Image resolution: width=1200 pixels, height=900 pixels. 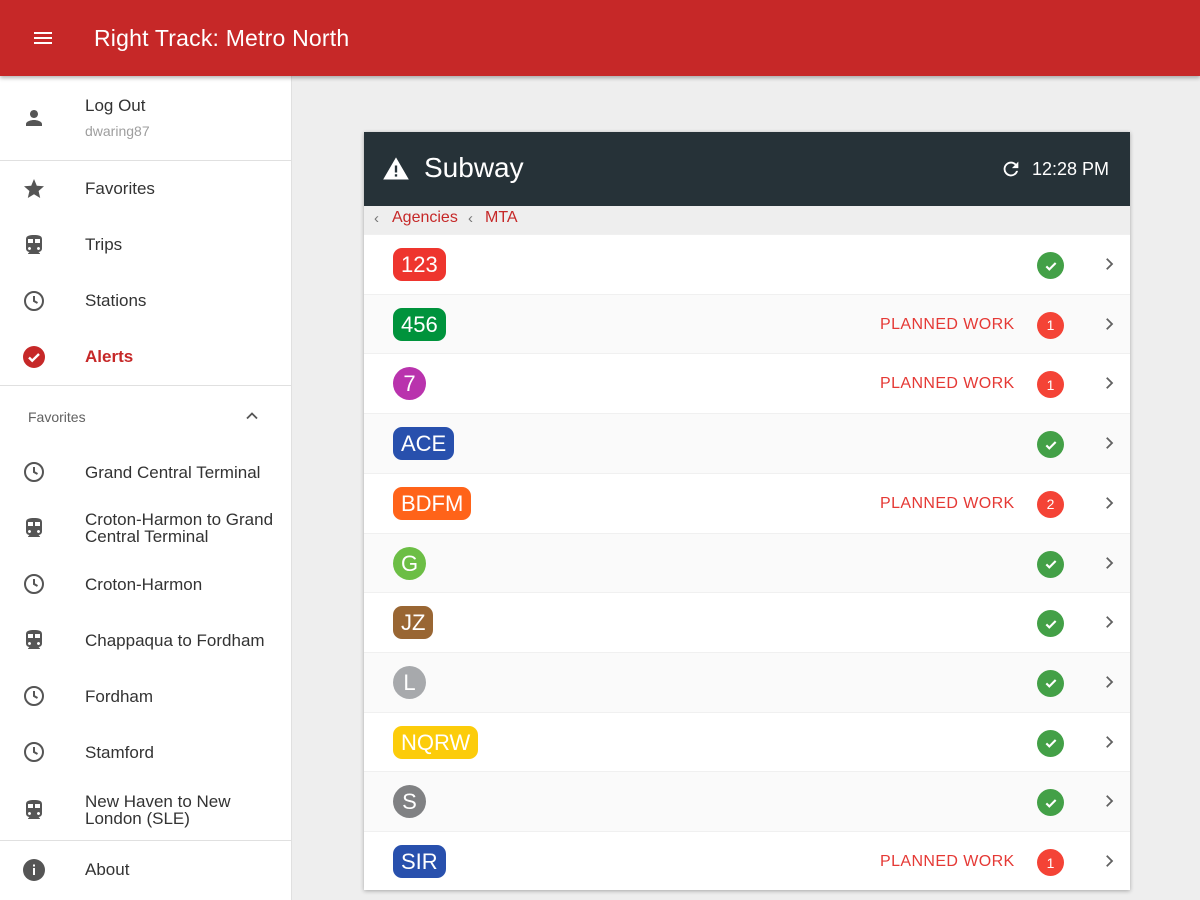 I want to click on subway-line-row: 456 PLANNED WORK 1, so click(x=747, y=323).